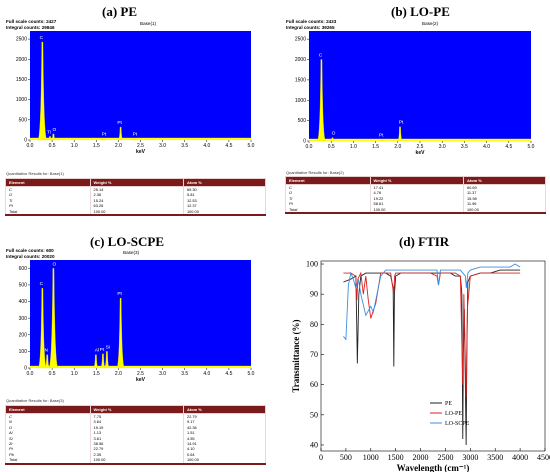 The width and height of the screenshot is (550, 472). Describe the element at coordinates (141, 152) in the screenshot. I see `eds-a-xlabel: keV` at that location.